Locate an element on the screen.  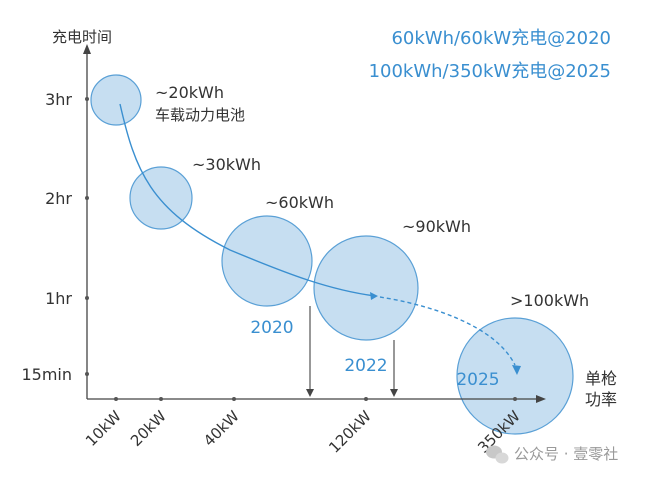
bubble-label: ~20kWh is located at coordinates (189, 92).